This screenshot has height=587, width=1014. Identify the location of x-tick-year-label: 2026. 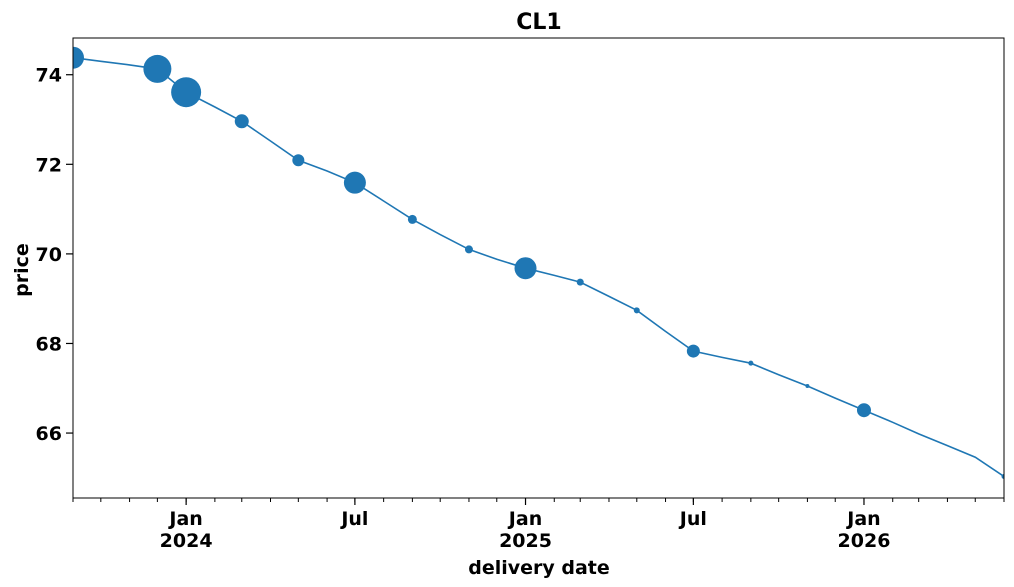
(864, 541).